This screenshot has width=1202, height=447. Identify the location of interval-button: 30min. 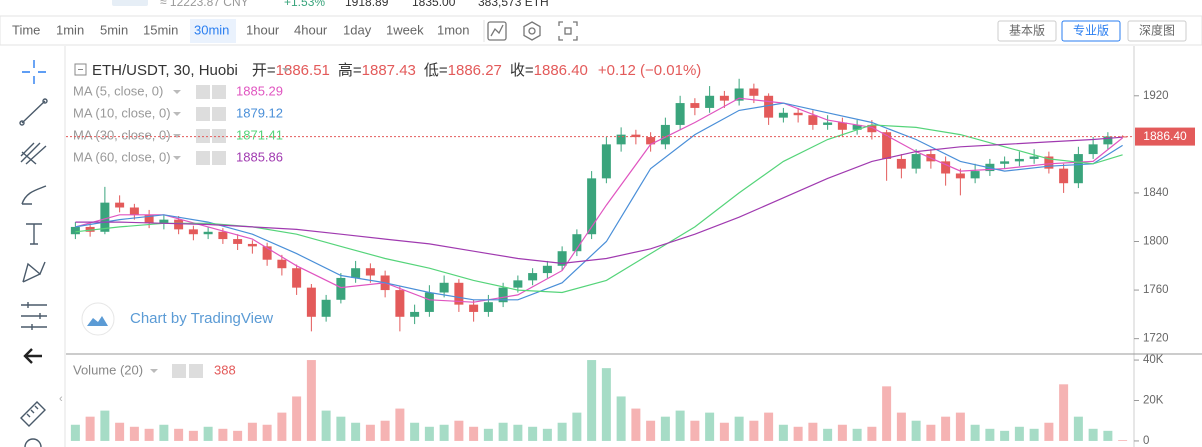
(211, 29).